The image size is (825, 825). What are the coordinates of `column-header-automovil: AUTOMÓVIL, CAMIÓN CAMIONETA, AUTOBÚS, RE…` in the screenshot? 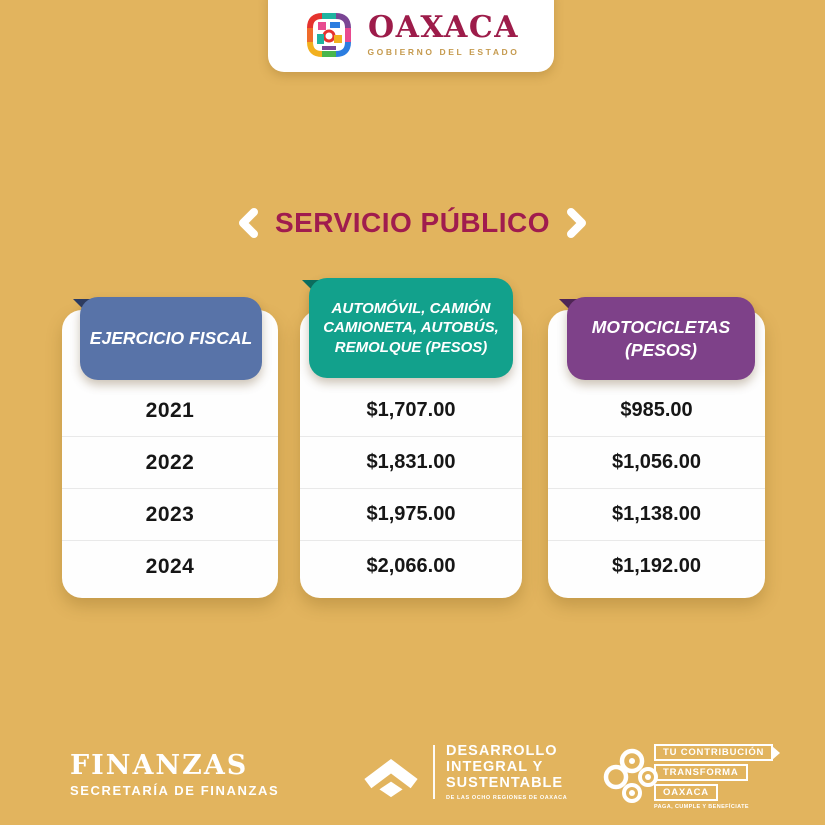 It's located at (411, 328).